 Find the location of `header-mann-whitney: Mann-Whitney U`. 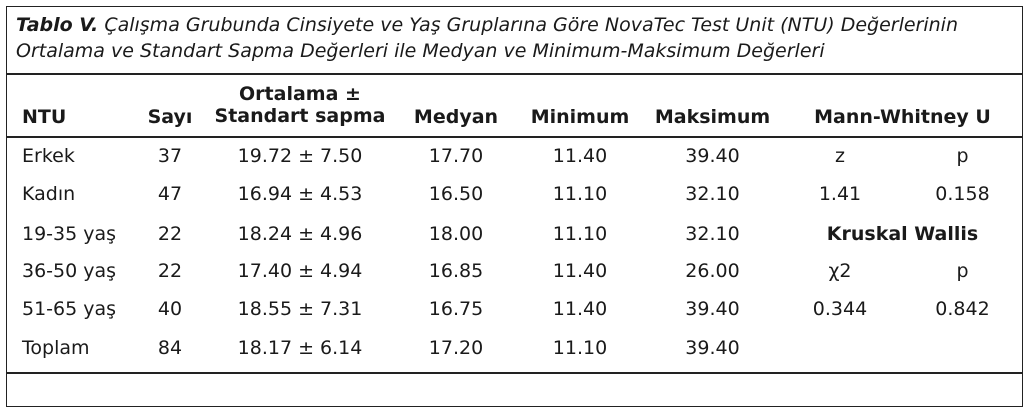

header-mann-whitney: Mann-Whitney U is located at coordinates (902, 117).